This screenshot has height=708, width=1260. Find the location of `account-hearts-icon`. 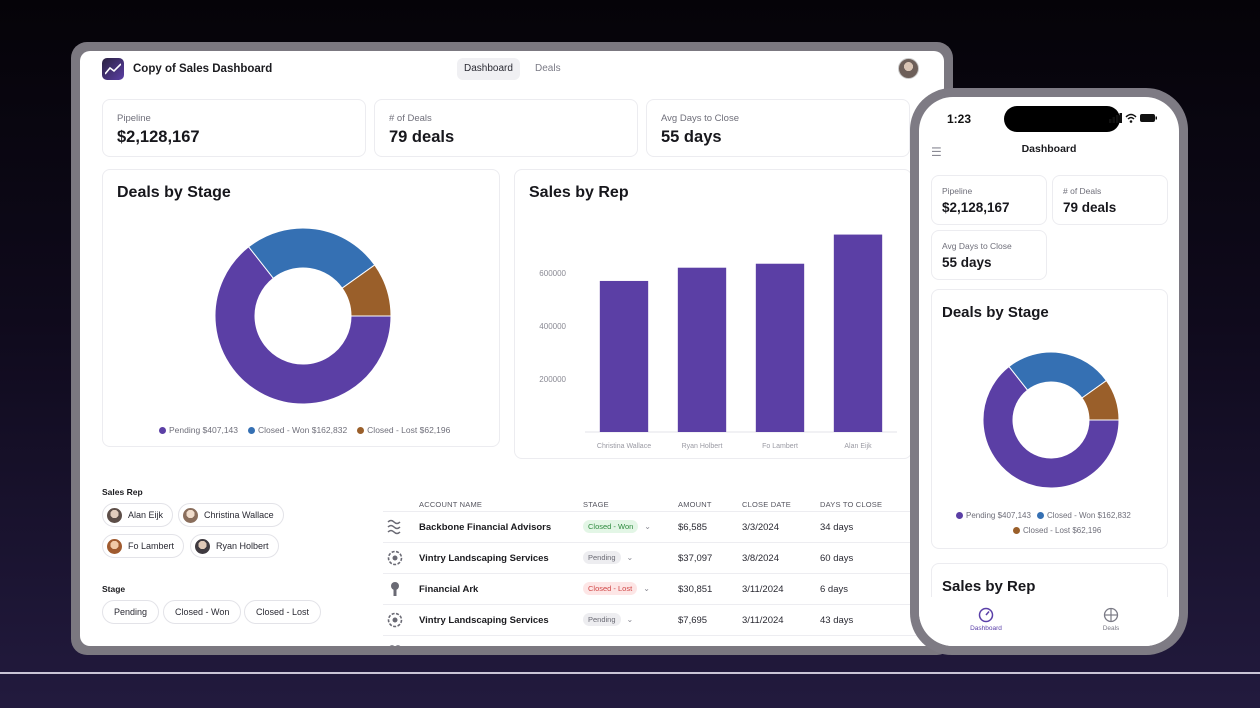

account-hearts-icon is located at coordinates (395, 645).